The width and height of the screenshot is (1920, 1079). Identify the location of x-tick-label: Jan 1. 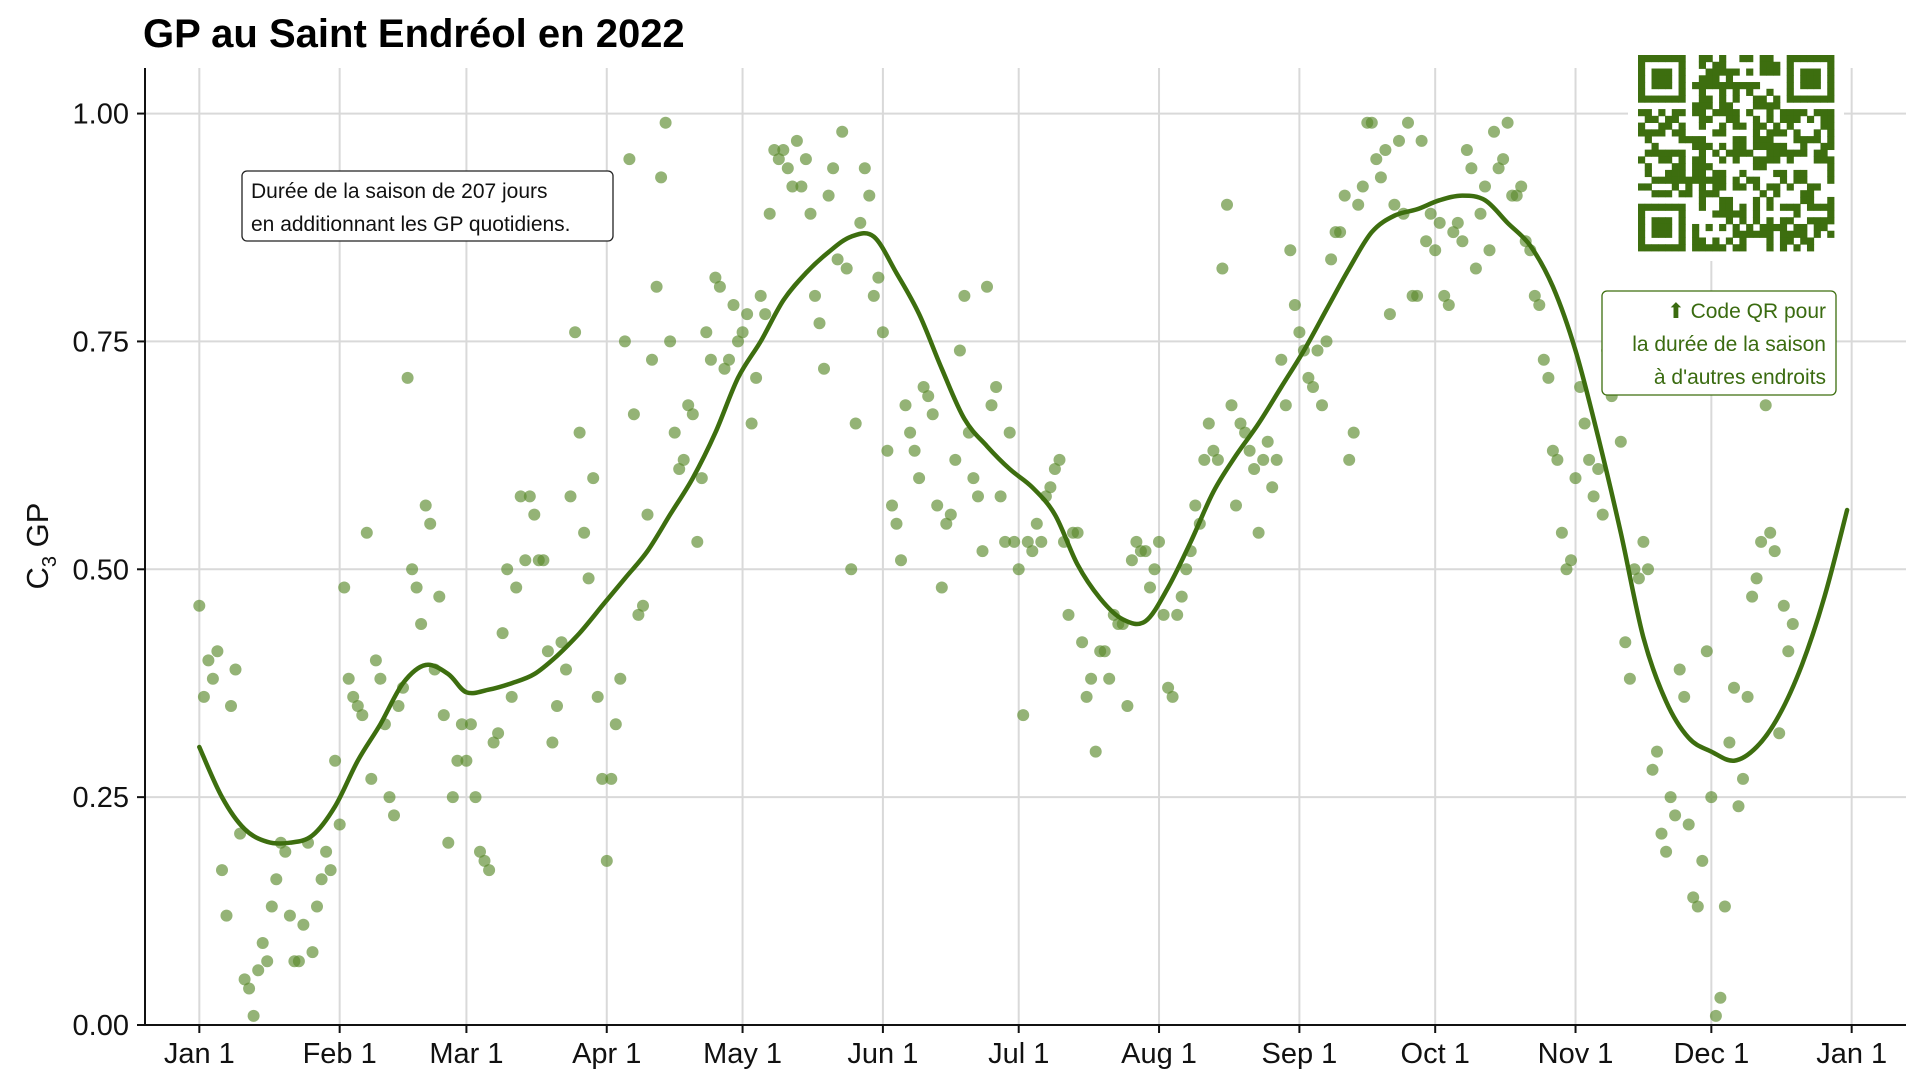
(1851, 1054).